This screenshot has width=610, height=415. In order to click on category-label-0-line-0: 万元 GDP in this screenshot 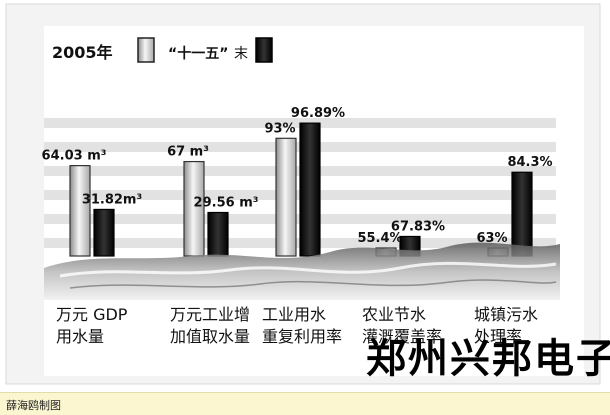, I will do `click(92, 314)`.